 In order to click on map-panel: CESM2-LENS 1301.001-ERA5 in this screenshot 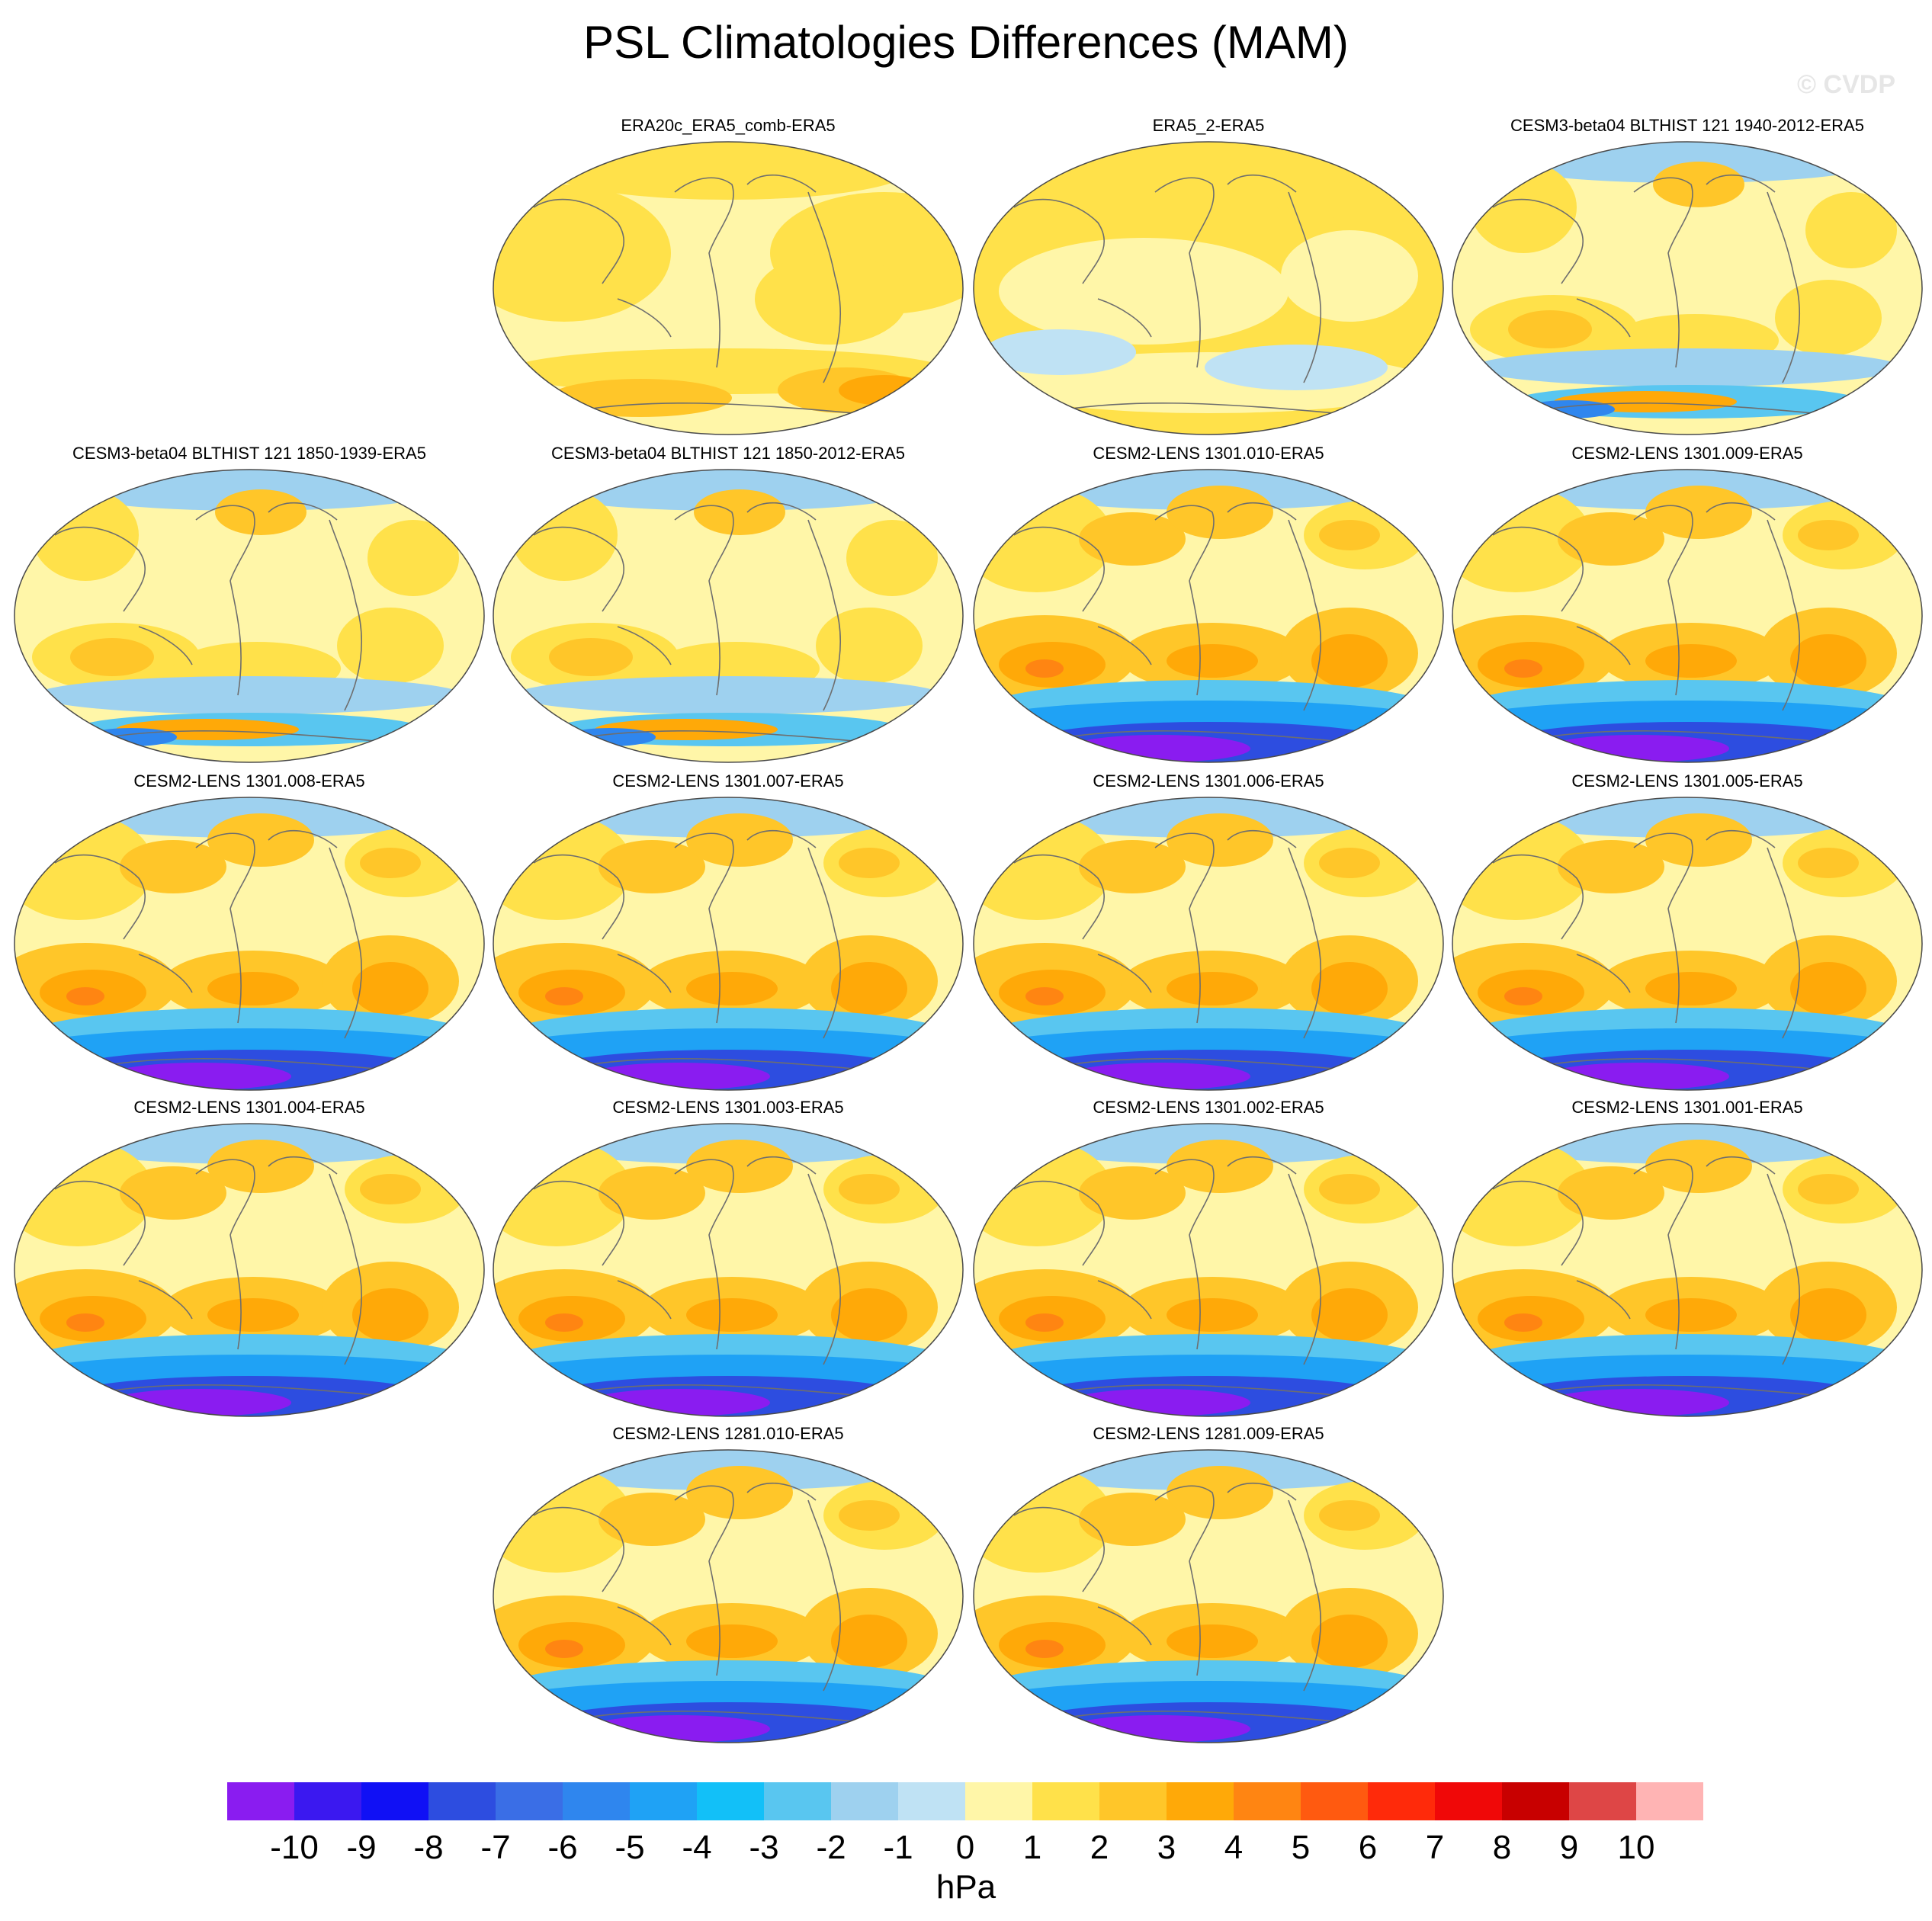, I will do `click(1687, 1260)`.